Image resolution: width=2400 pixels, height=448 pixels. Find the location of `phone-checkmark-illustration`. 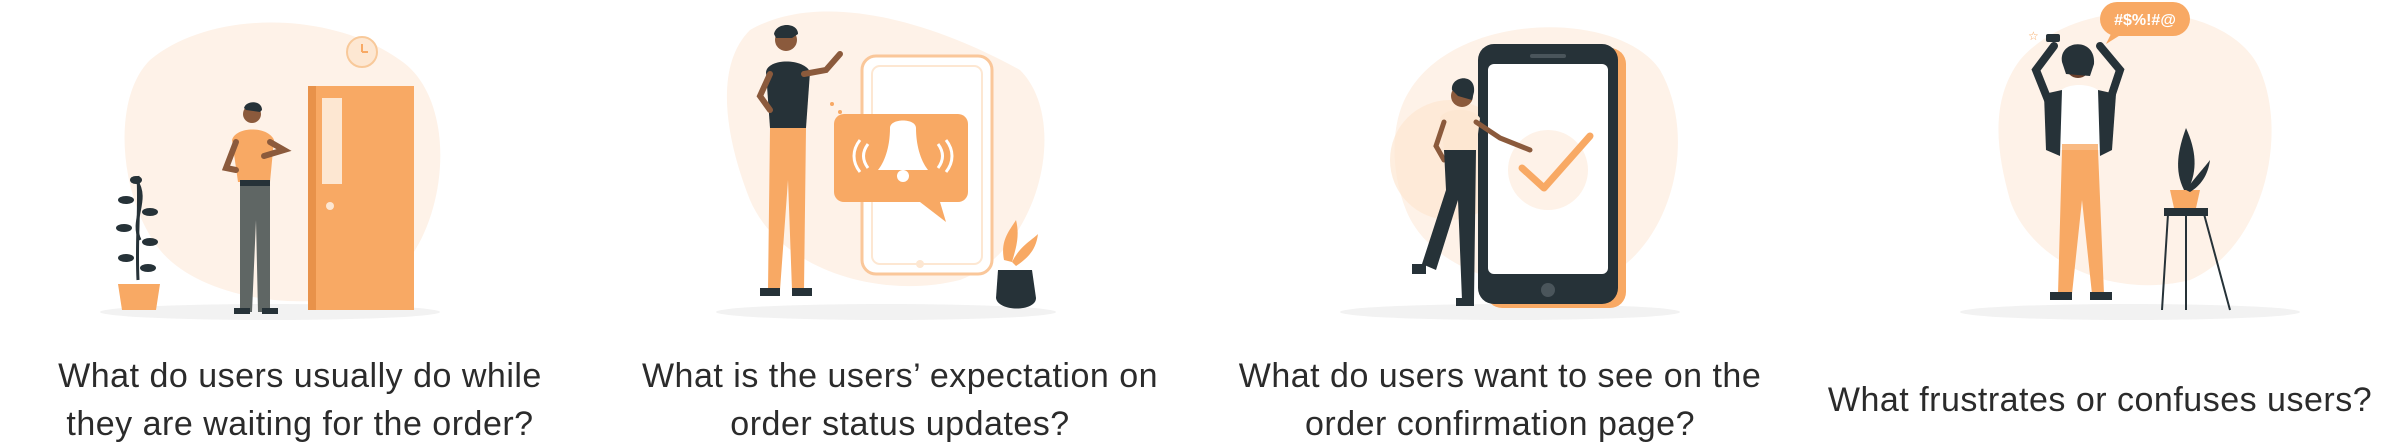

phone-checkmark-illustration is located at coordinates (1510, 173).